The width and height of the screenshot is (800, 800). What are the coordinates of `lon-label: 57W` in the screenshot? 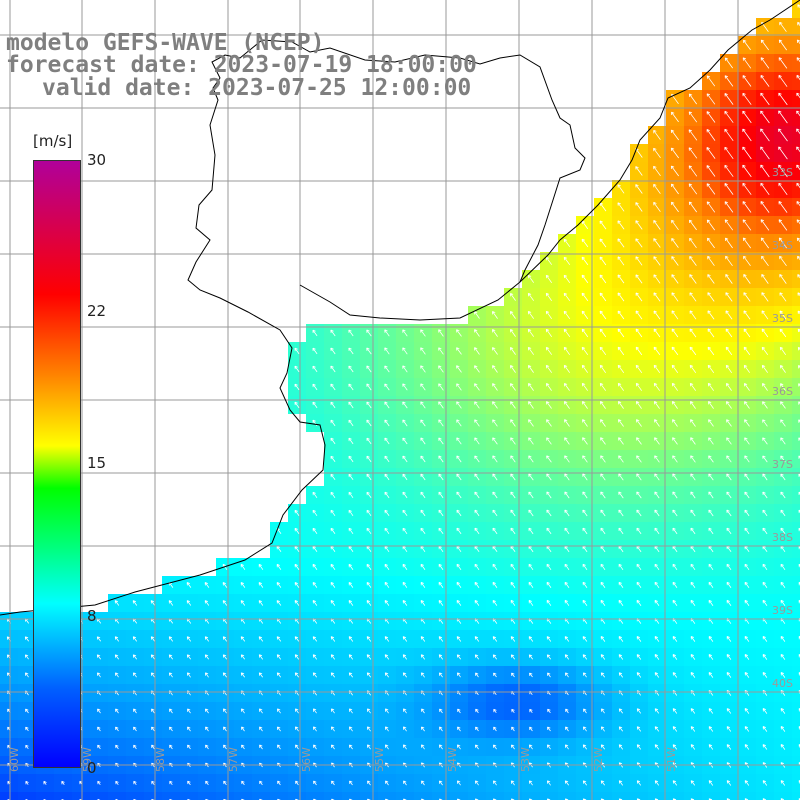 It's located at (233, 759).